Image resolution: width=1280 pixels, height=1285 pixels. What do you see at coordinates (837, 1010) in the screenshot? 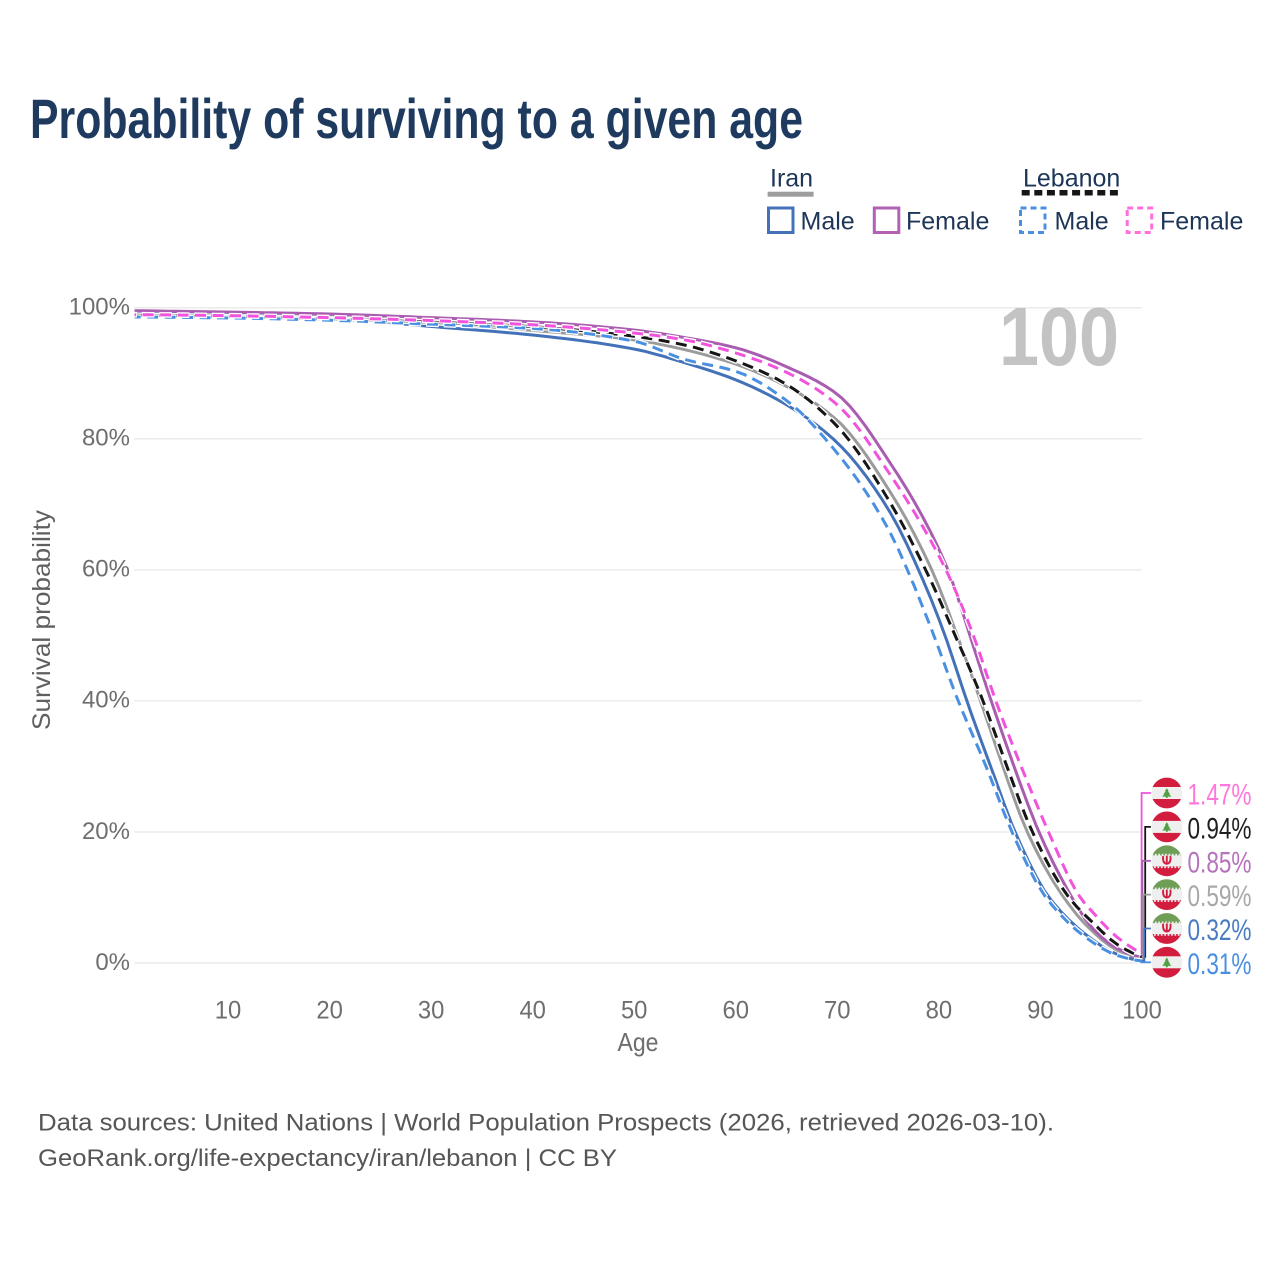
I see `svg-text: 70` at bounding box center [837, 1010].